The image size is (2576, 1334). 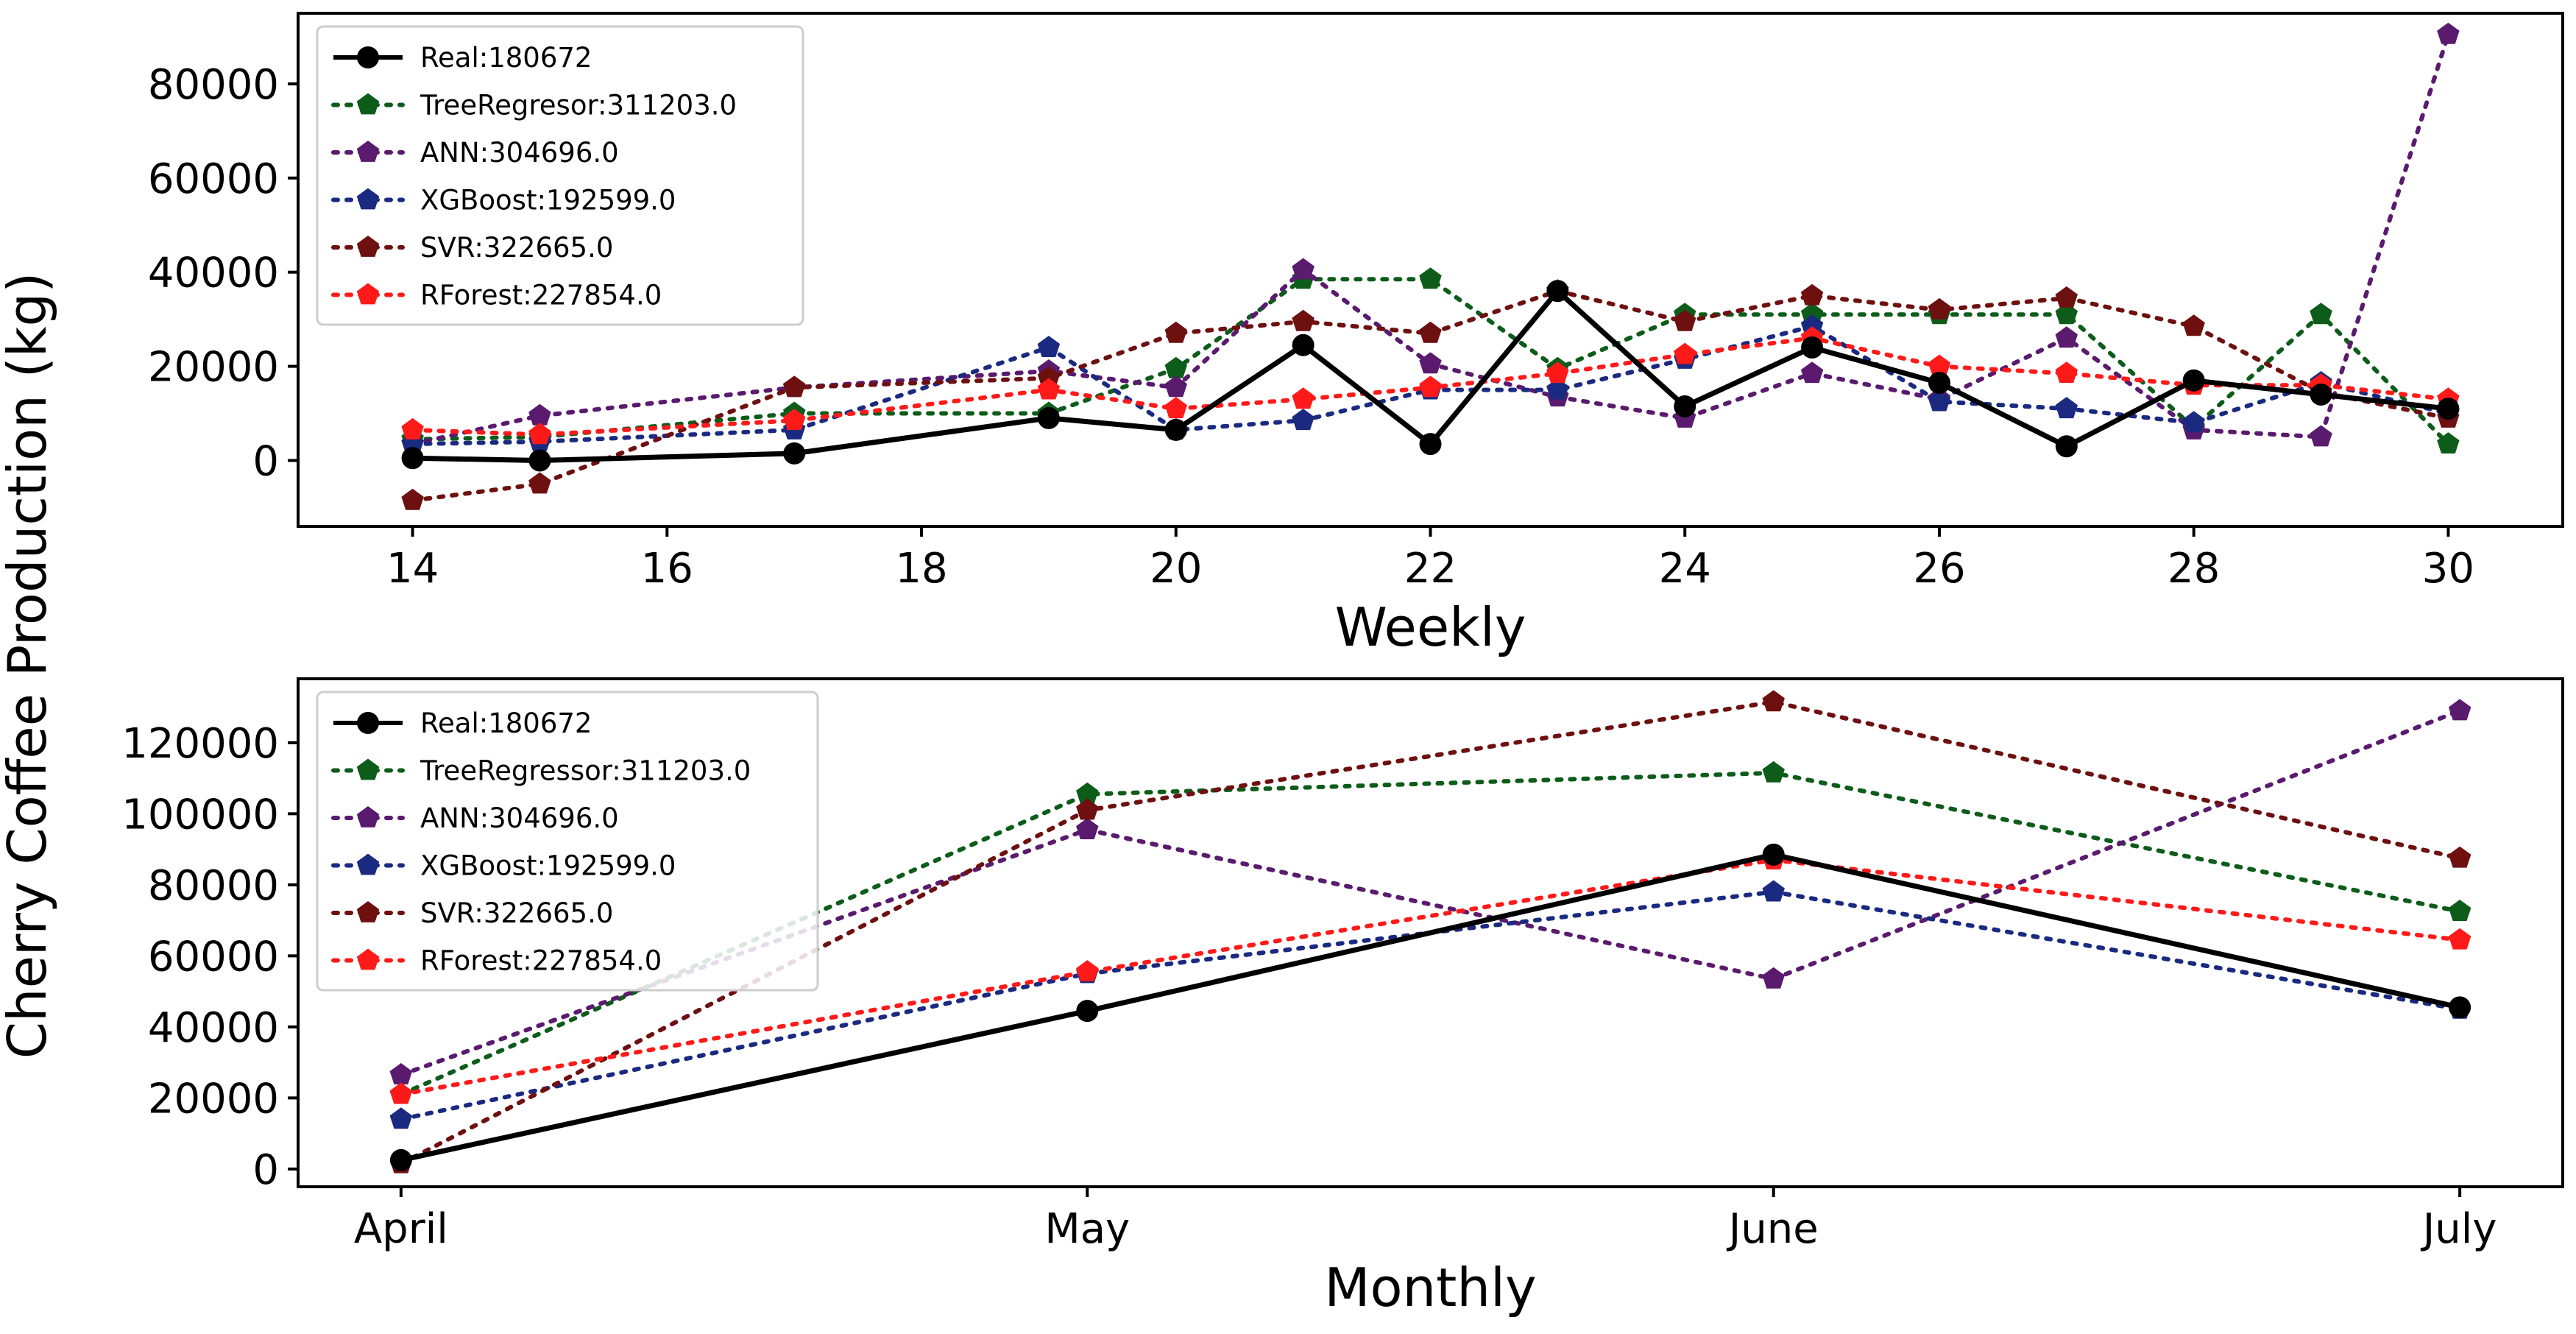 I want to click on weekly-x-axis-label: Weekly, so click(x=1430, y=627).